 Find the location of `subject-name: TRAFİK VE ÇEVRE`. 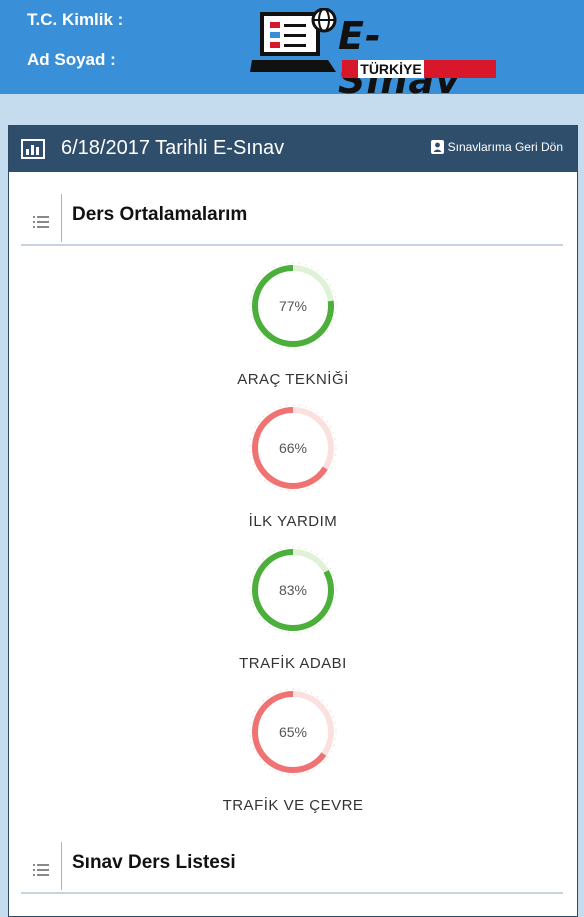

subject-name: TRAFİK VE ÇEVRE is located at coordinates (293, 805).